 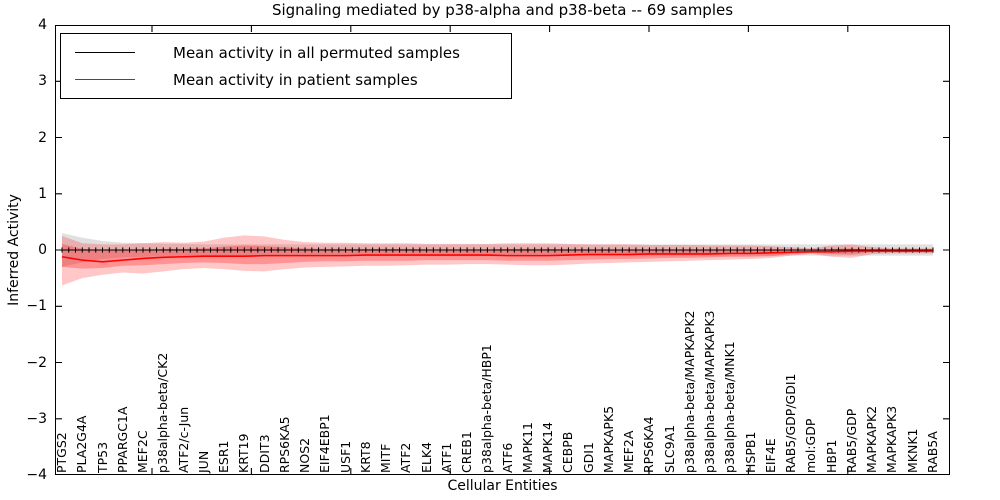 What do you see at coordinates (608, 439) in the screenshot?
I see `x-tick-label: MAPKAPK5` at bounding box center [608, 439].